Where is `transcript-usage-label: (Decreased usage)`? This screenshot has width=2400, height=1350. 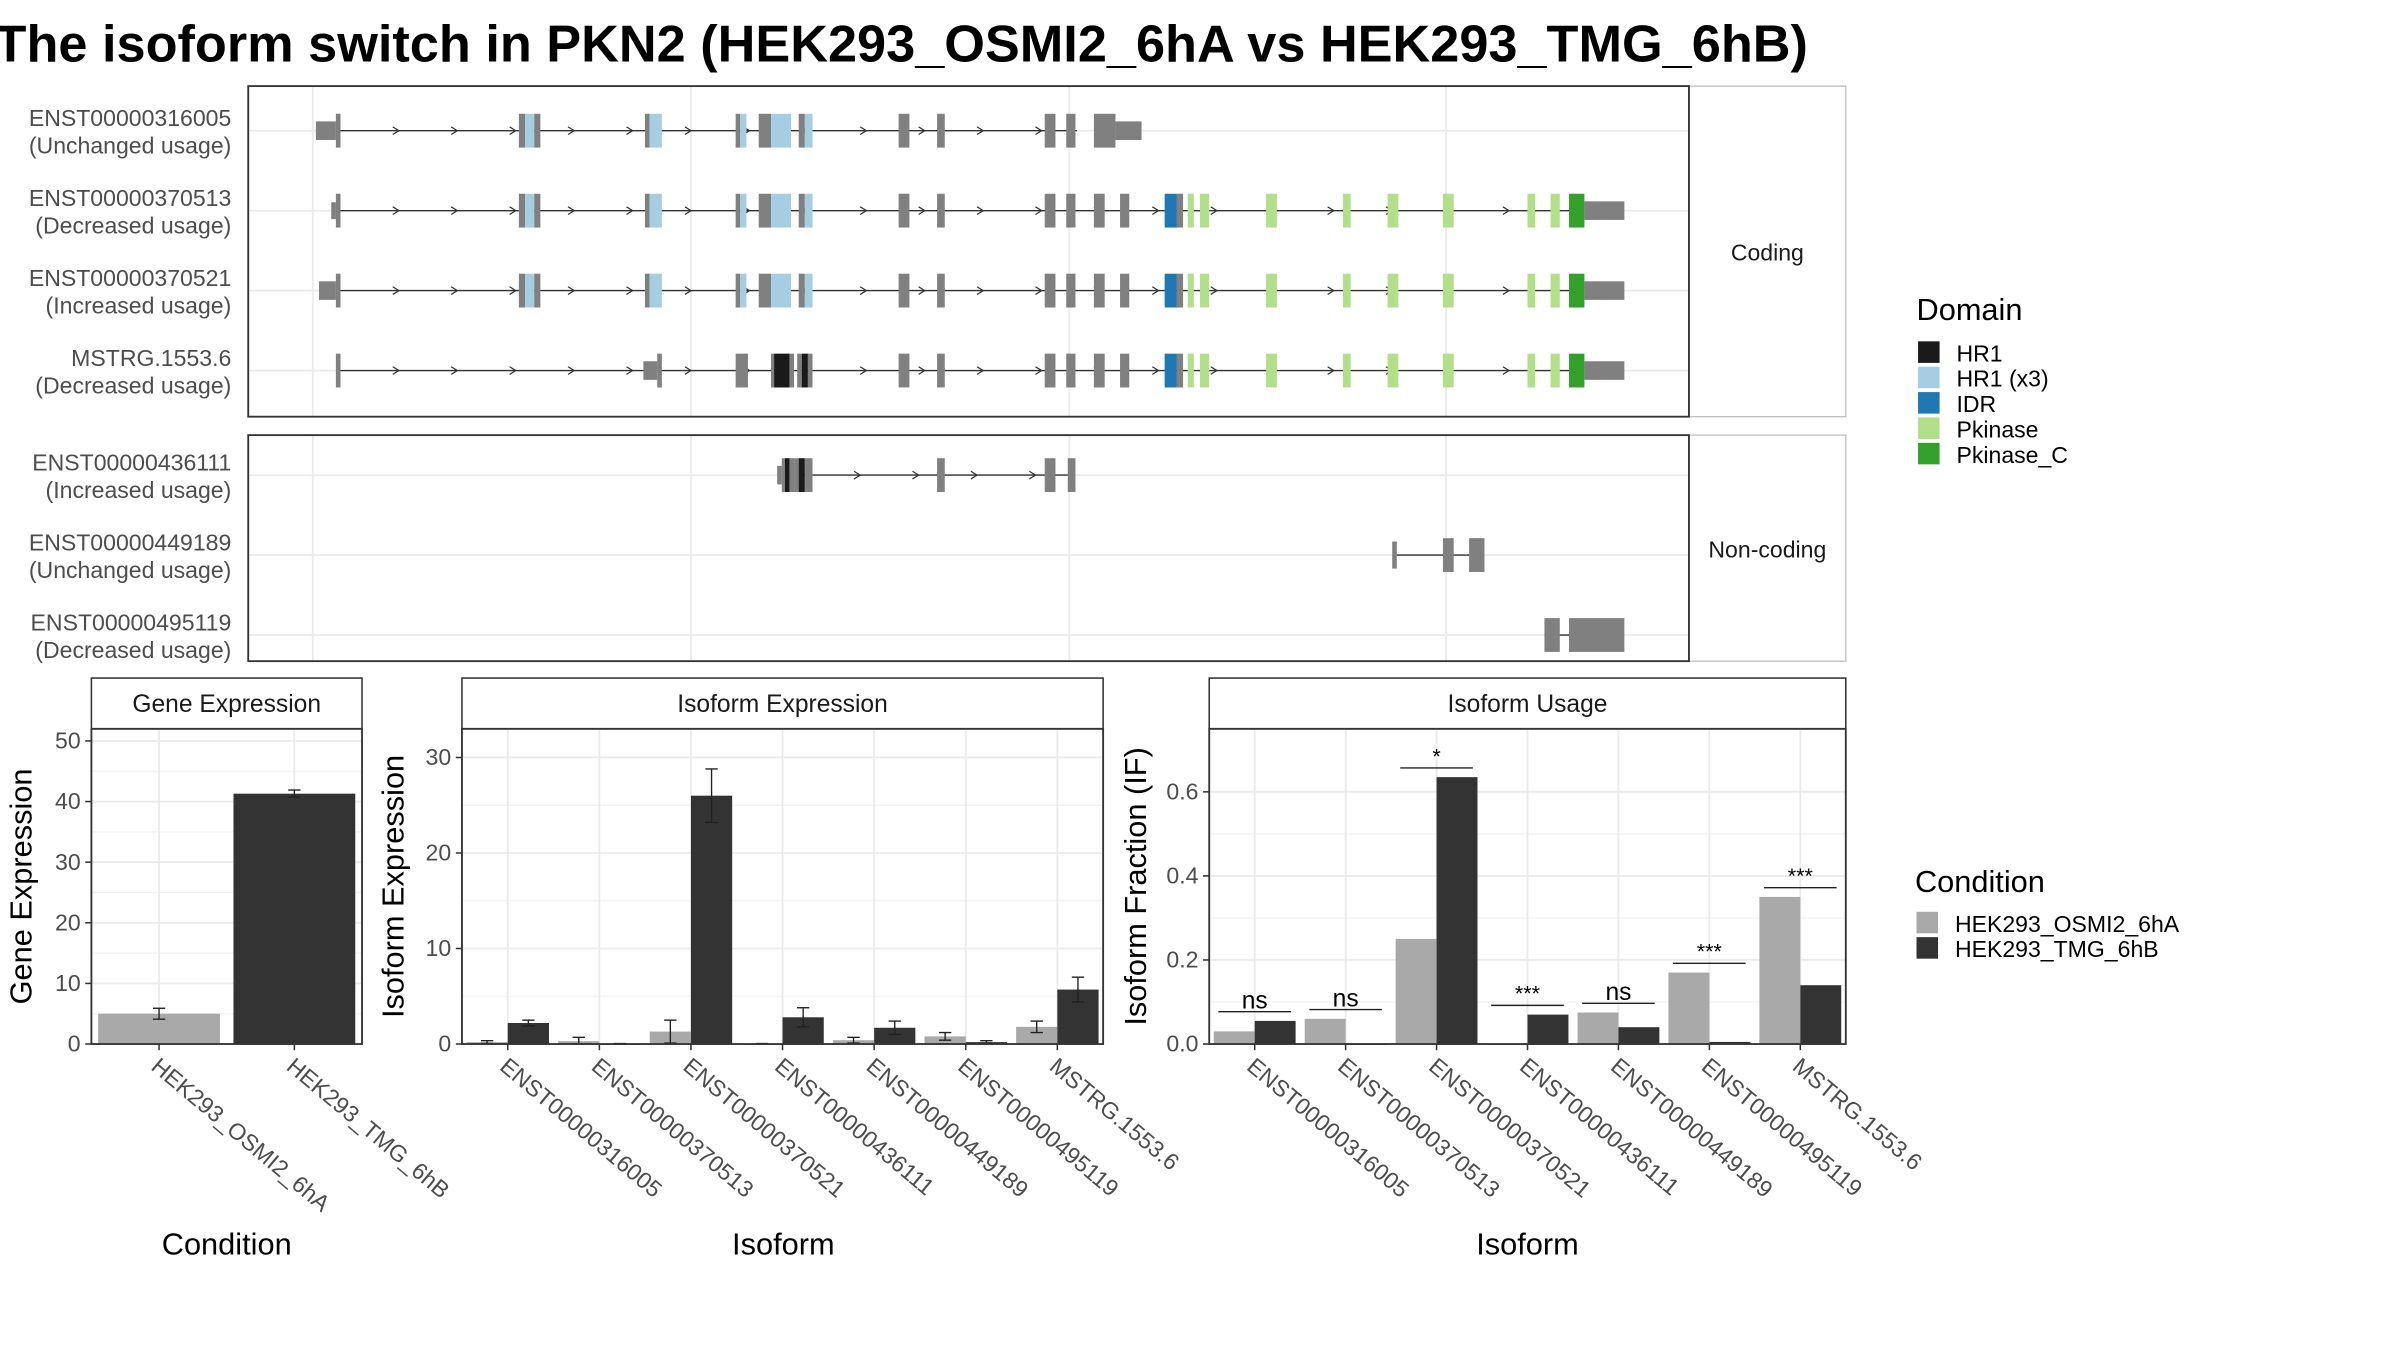 transcript-usage-label: (Decreased usage) is located at coordinates (133, 386).